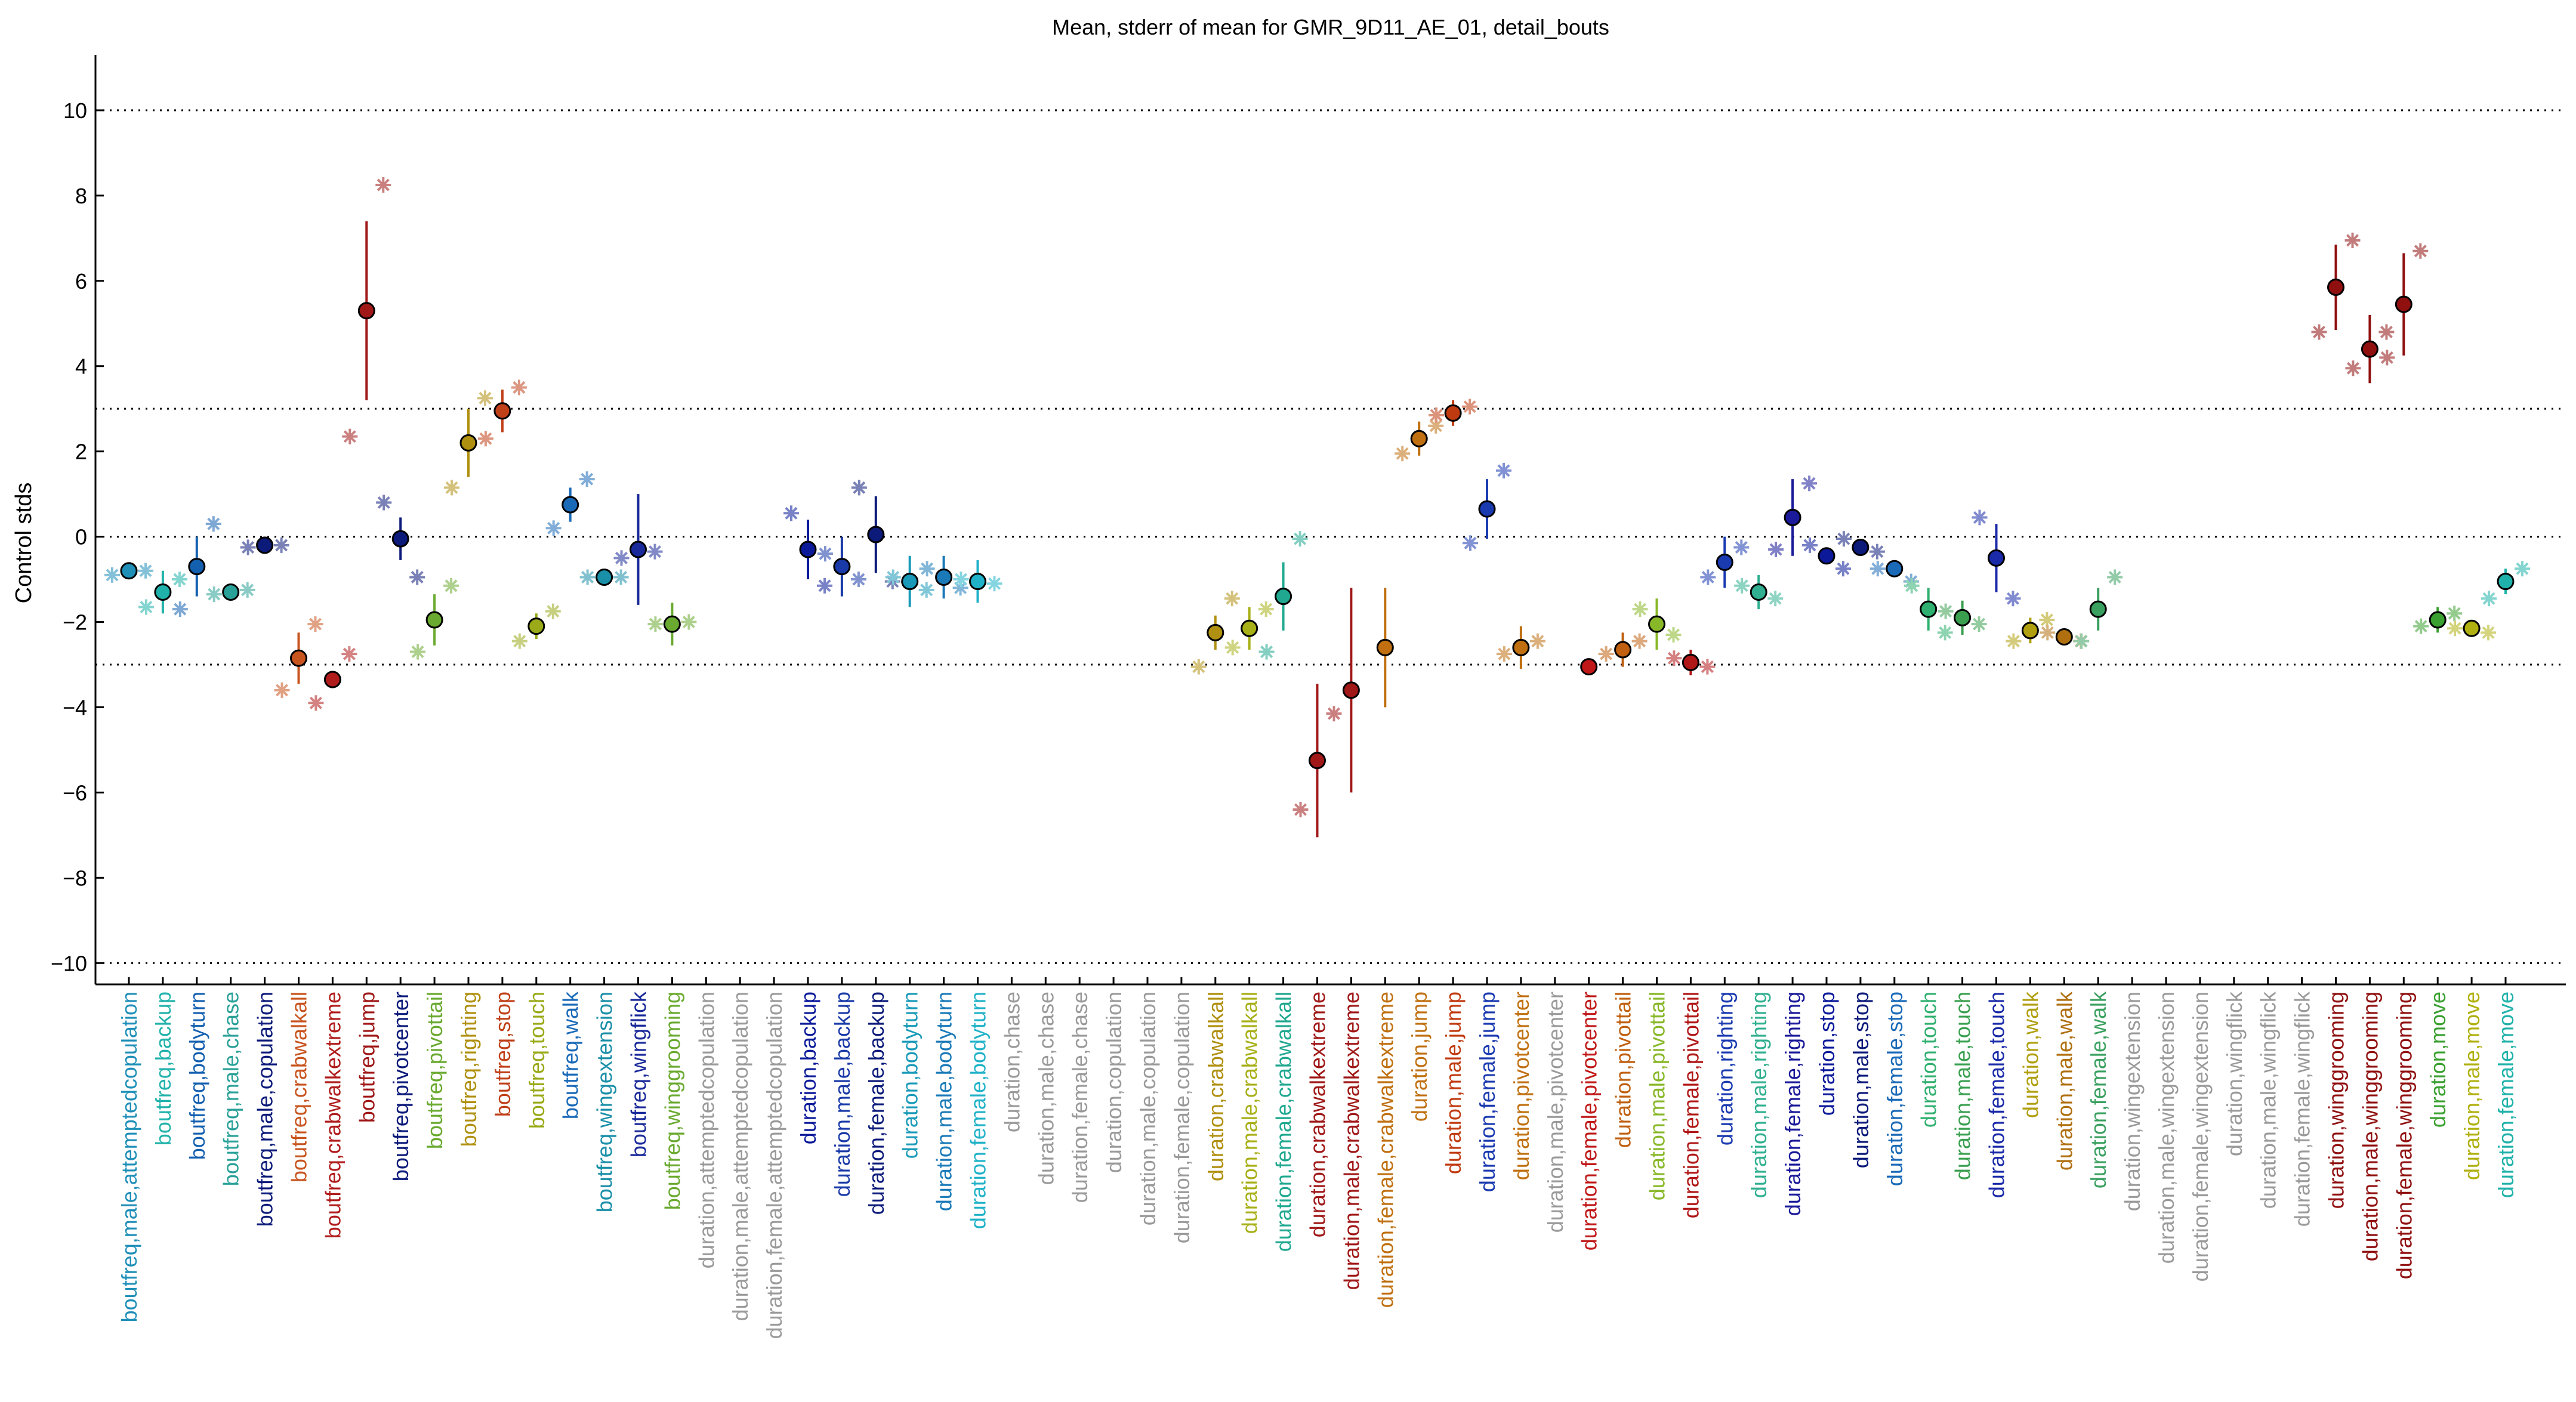  I want to click on x-tick-label: duration,male,jump, so click(1453, 1083).